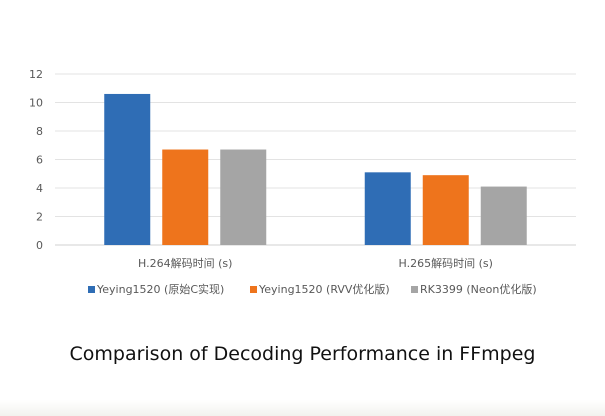 The width and height of the screenshot is (605, 416). Describe the element at coordinates (36, 103) in the screenshot. I see `y-tick-label: 10` at that location.